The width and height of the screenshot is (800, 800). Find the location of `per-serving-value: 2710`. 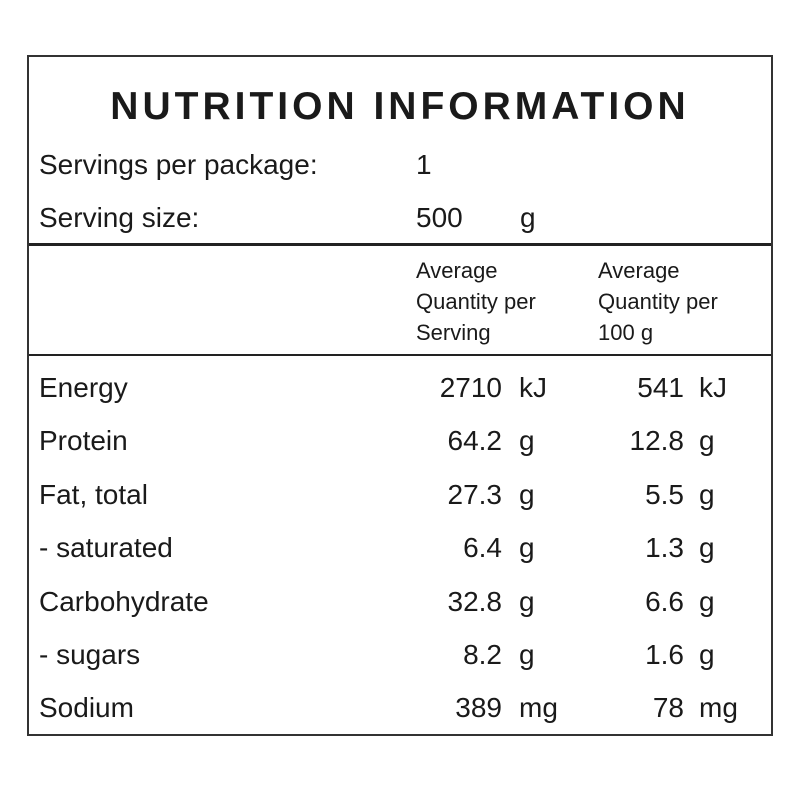

per-serving-value: 2710 is located at coordinates (470, 387).